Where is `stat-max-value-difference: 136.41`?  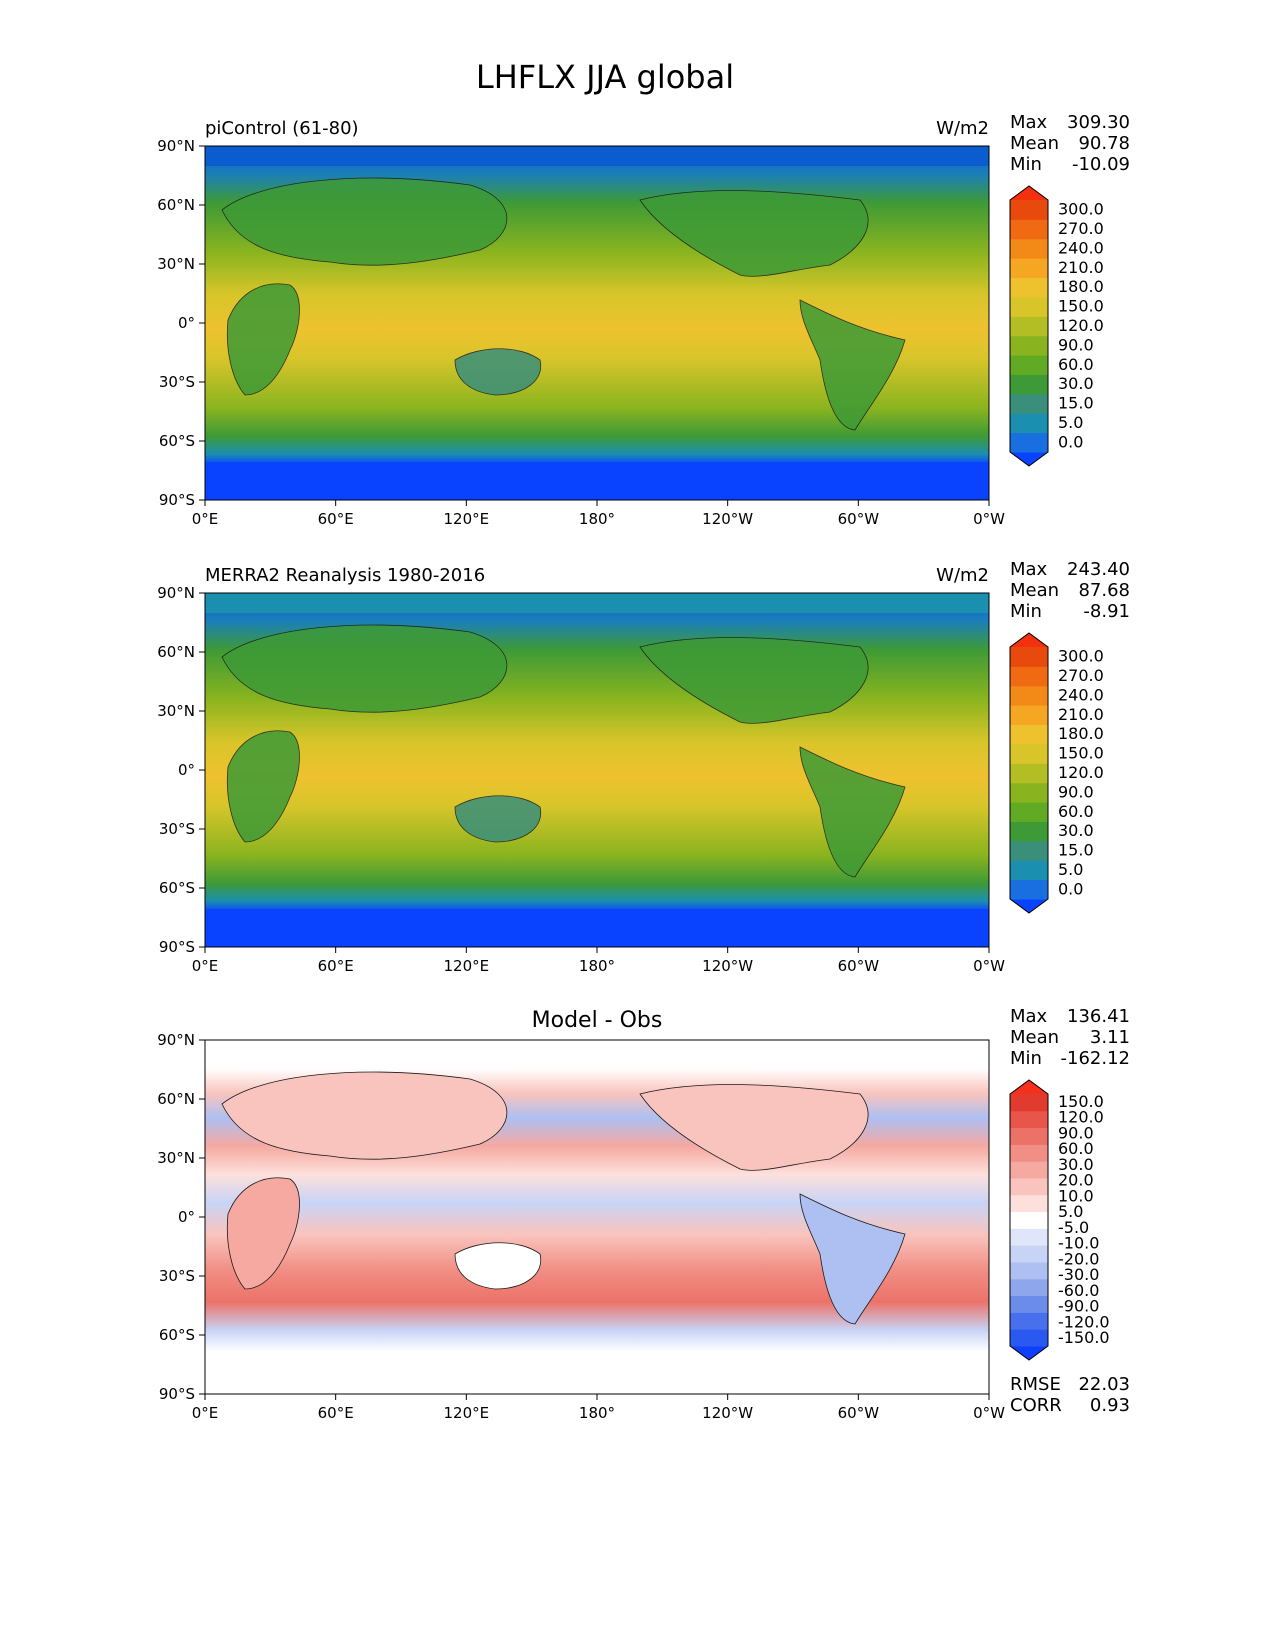
stat-max-value-difference: 136.41 is located at coordinates (1098, 1016).